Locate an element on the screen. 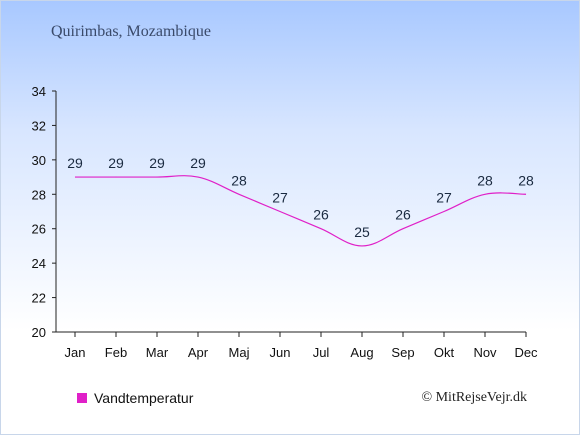  y-tick-label: 26 is located at coordinates (39, 229).